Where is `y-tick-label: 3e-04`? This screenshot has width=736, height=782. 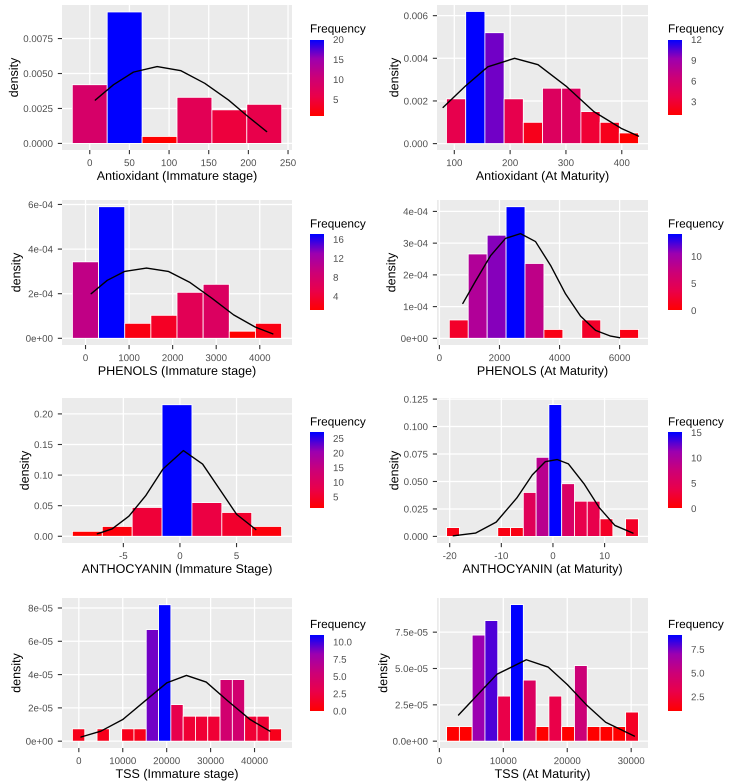
y-tick-label: 3e-04 is located at coordinates (415, 243).